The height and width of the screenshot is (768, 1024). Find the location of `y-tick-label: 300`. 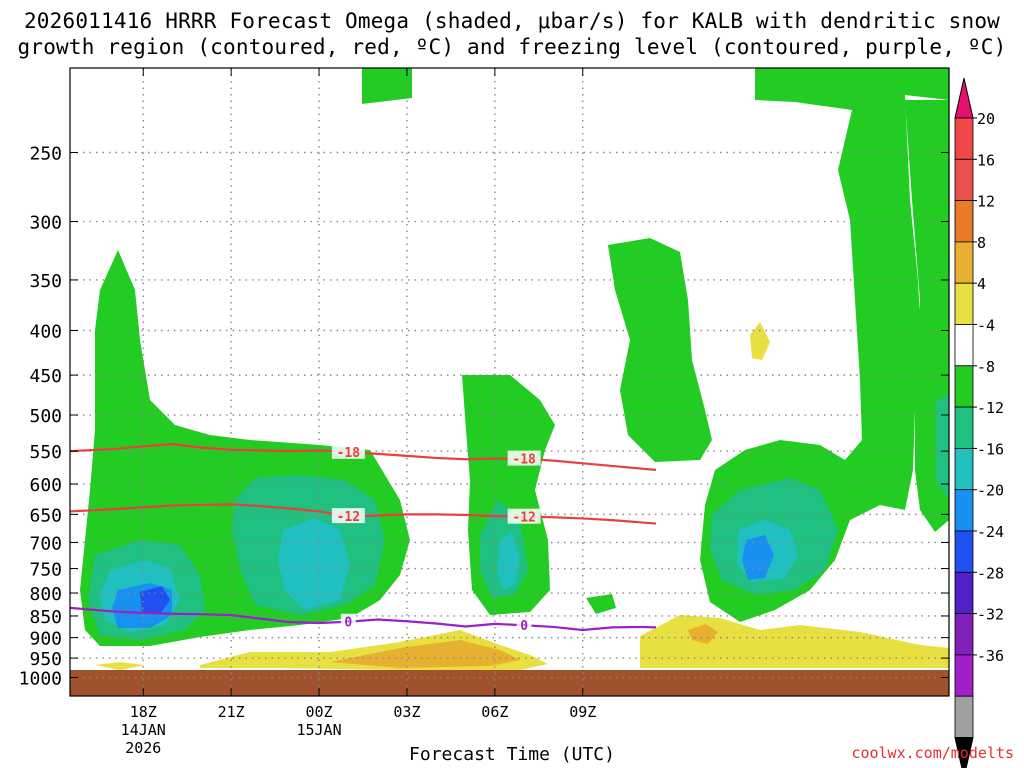

y-tick-label: 300 is located at coordinates (45, 223).